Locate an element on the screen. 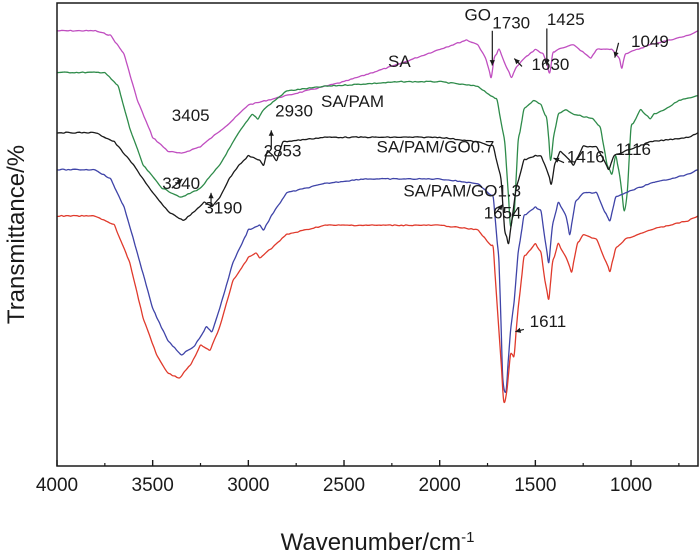 The height and width of the screenshot is (557, 700). peak-label-1611: 1611 is located at coordinates (548, 321).